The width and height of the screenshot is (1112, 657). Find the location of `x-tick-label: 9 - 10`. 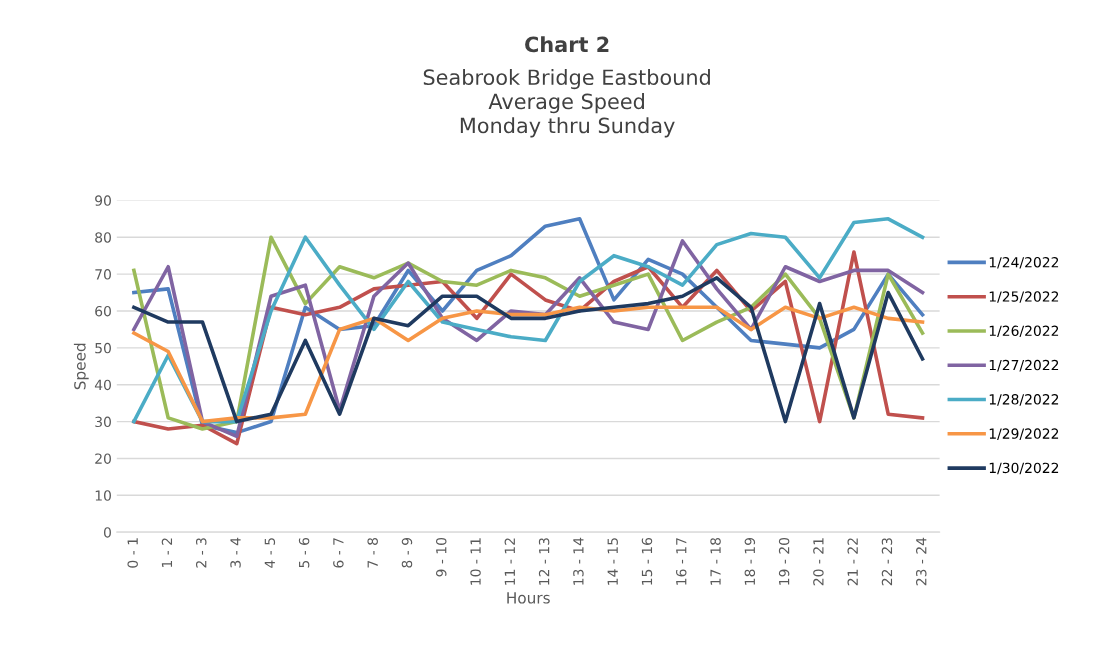

x-tick-label: 9 - 10 is located at coordinates (441, 557).